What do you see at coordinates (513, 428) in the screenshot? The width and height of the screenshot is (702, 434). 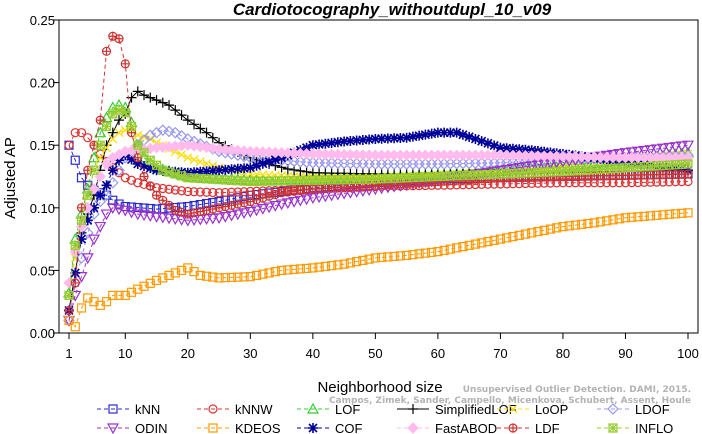 I see `legend-marker-ldf` at bounding box center [513, 428].